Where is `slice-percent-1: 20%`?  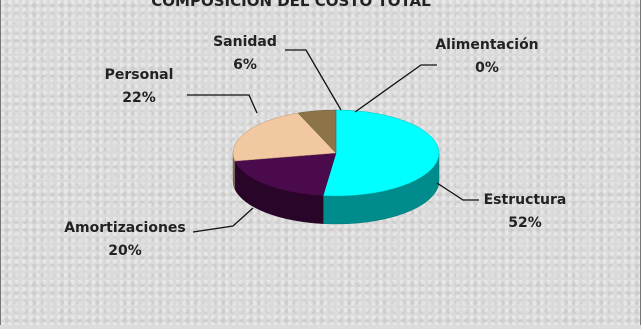
slice-percent-1: 20% is located at coordinates (125, 251).